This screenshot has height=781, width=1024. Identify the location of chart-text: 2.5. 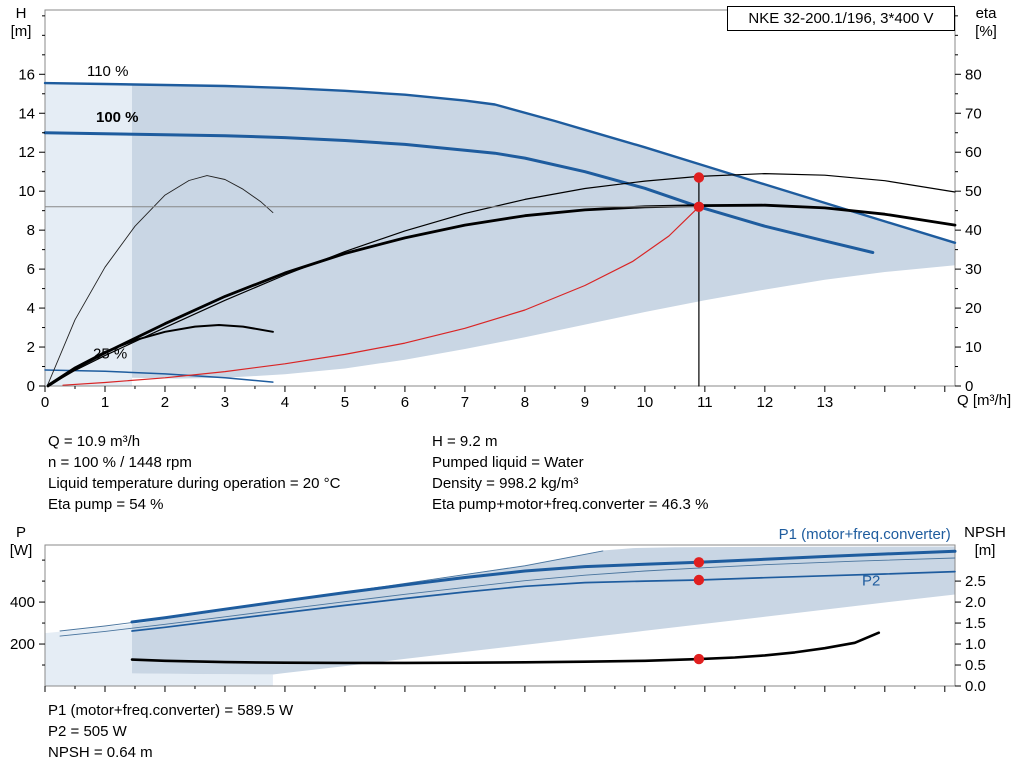
(975, 581).